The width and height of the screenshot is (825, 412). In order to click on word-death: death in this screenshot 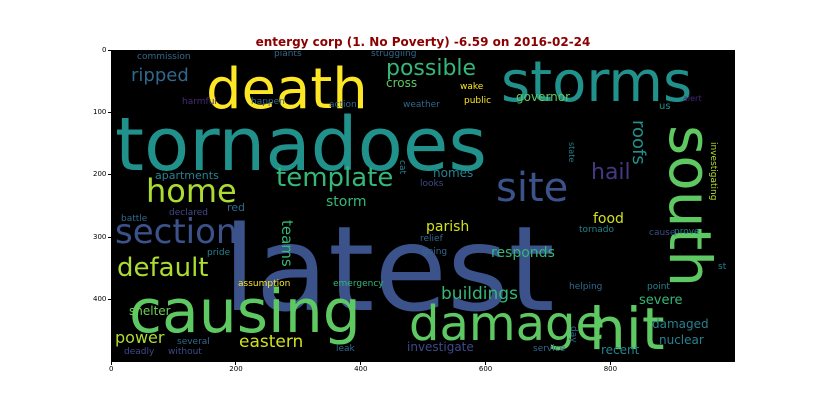, I will do `click(287, 89)`.